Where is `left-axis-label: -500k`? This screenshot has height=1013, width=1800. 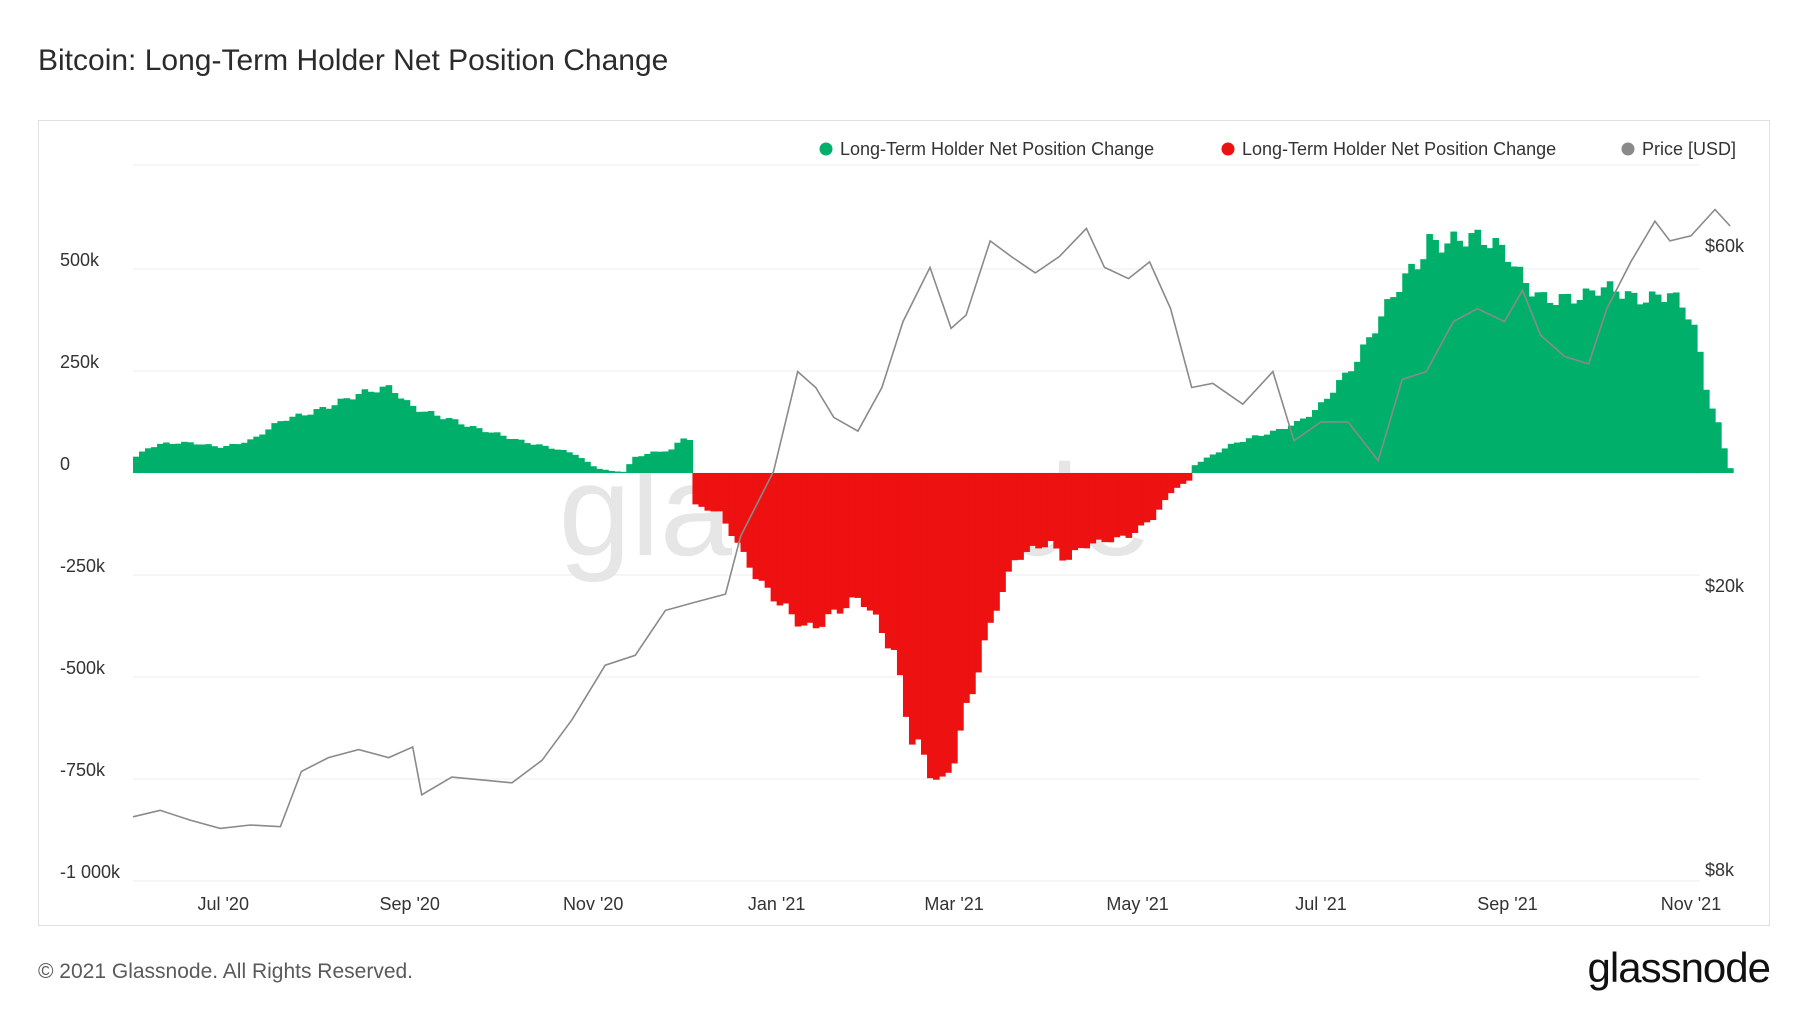 left-axis-label: -500k is located at coordinates (83, 668).